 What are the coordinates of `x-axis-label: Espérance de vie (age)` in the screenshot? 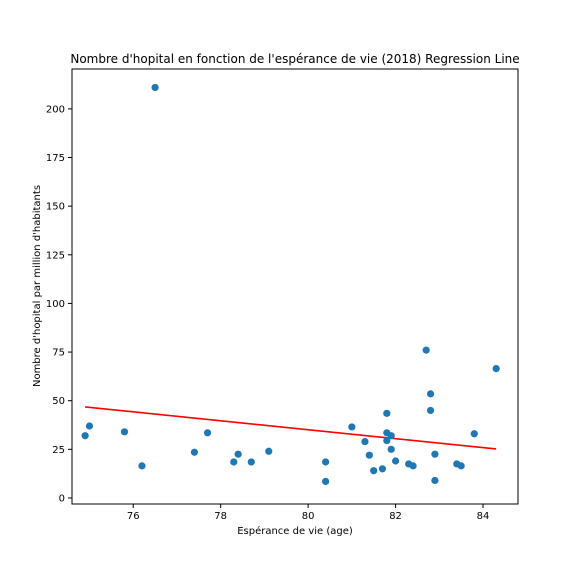 It's located at (295, 531).